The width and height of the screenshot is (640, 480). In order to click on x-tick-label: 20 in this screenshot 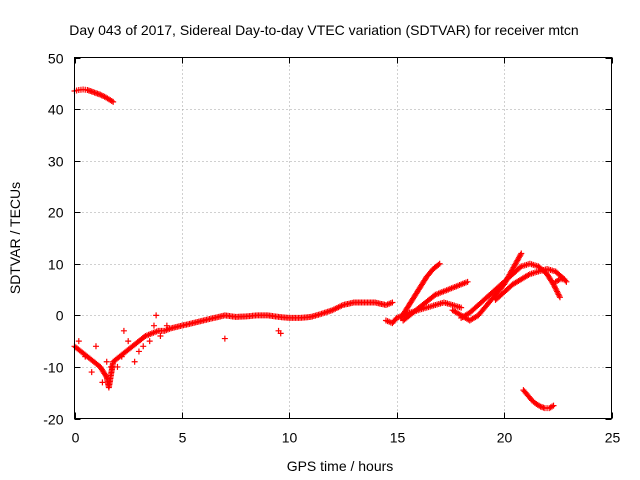, I will do `click(505, 438)`.